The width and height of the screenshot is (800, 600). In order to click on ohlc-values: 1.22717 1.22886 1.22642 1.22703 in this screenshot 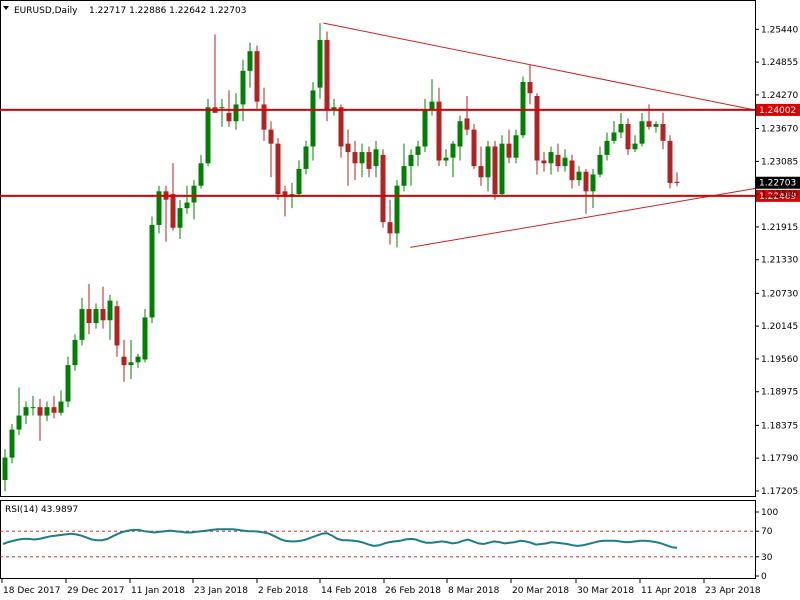, I will do `click(167, 11)`.